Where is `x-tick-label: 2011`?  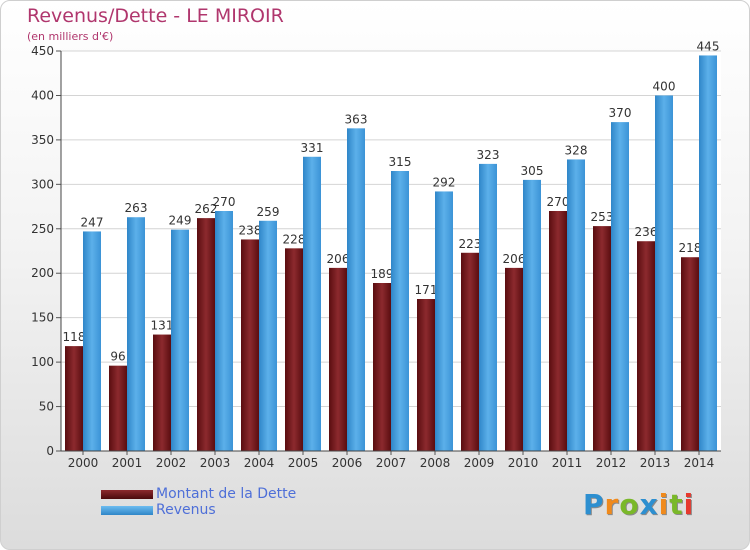 x-tick-label: 2011 is located at coordinates (567, 463).